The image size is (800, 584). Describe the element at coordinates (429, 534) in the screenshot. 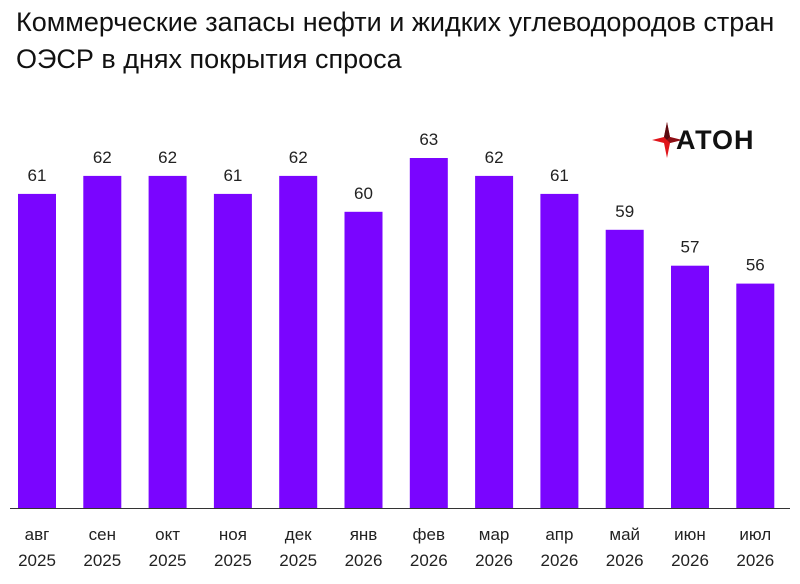

I see `x-tick-label-month: фев` at that location.